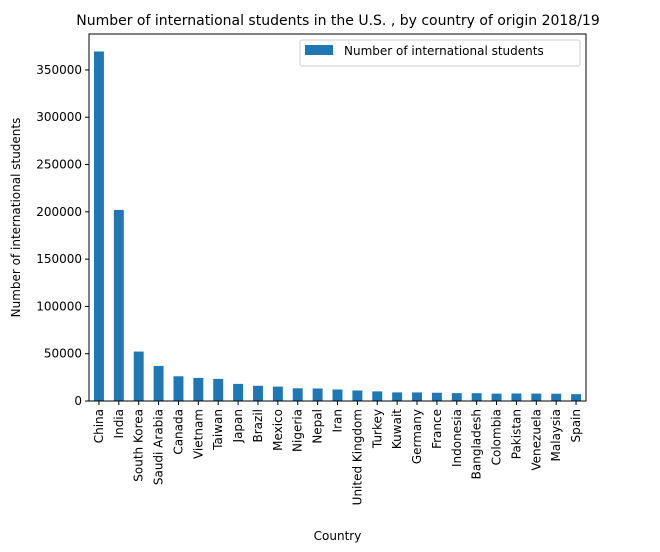 This screenshot has width=660, height=552. Describe the element at coordinates (59, 70) in the screenshot. I see `y-tick-label: 350000` at that location.